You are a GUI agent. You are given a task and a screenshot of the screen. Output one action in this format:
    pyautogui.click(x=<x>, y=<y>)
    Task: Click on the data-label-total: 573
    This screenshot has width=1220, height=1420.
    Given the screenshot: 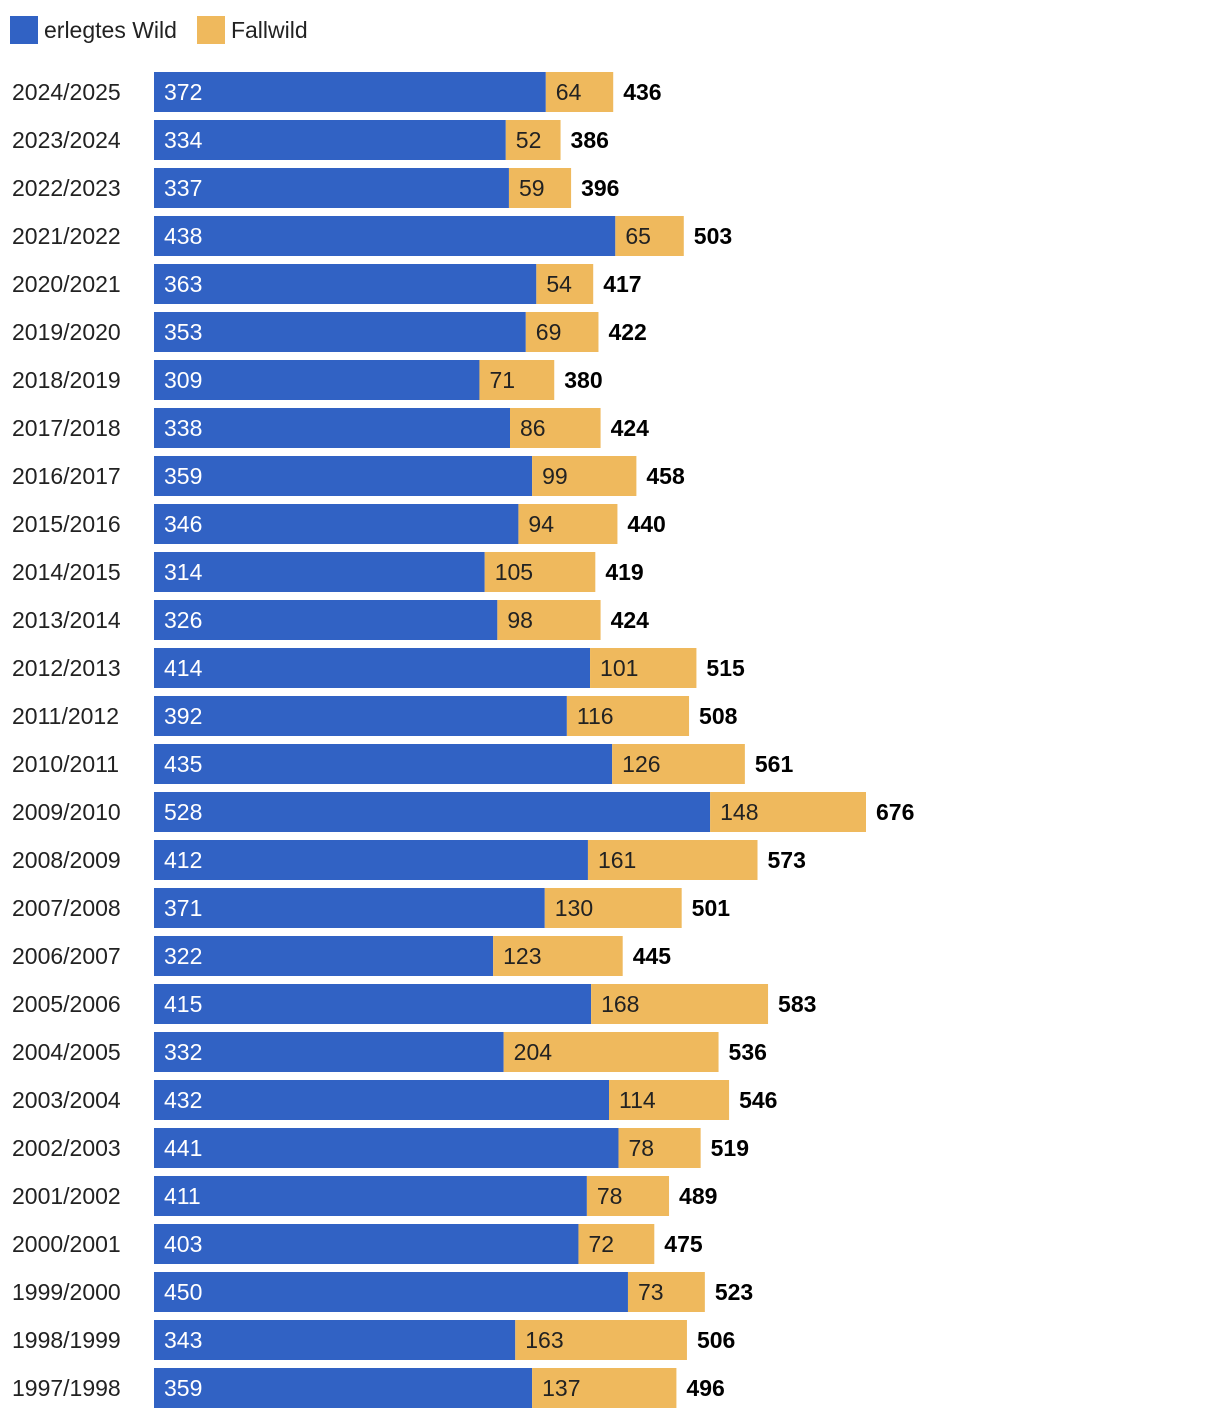 What is the action you would take?
    pyautogui.click(x=787, y=860)
    